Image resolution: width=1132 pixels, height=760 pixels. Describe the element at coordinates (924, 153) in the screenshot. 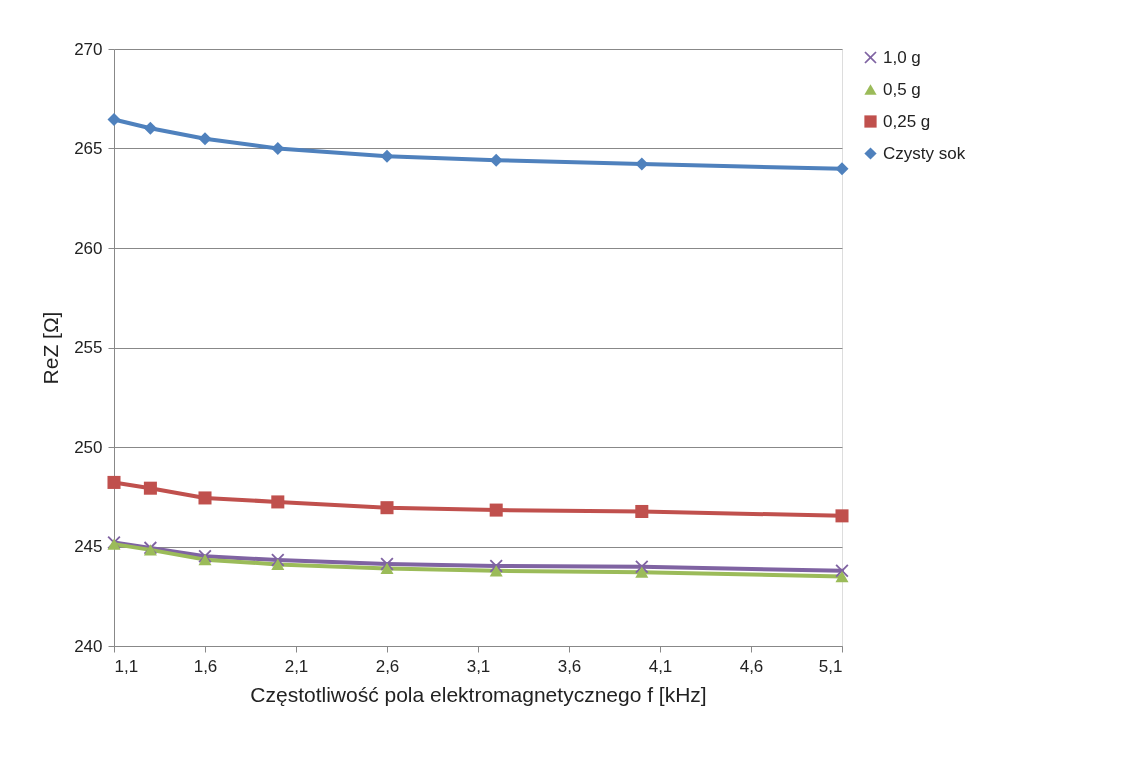

I see `legend-label: Czysty sok` at that location.